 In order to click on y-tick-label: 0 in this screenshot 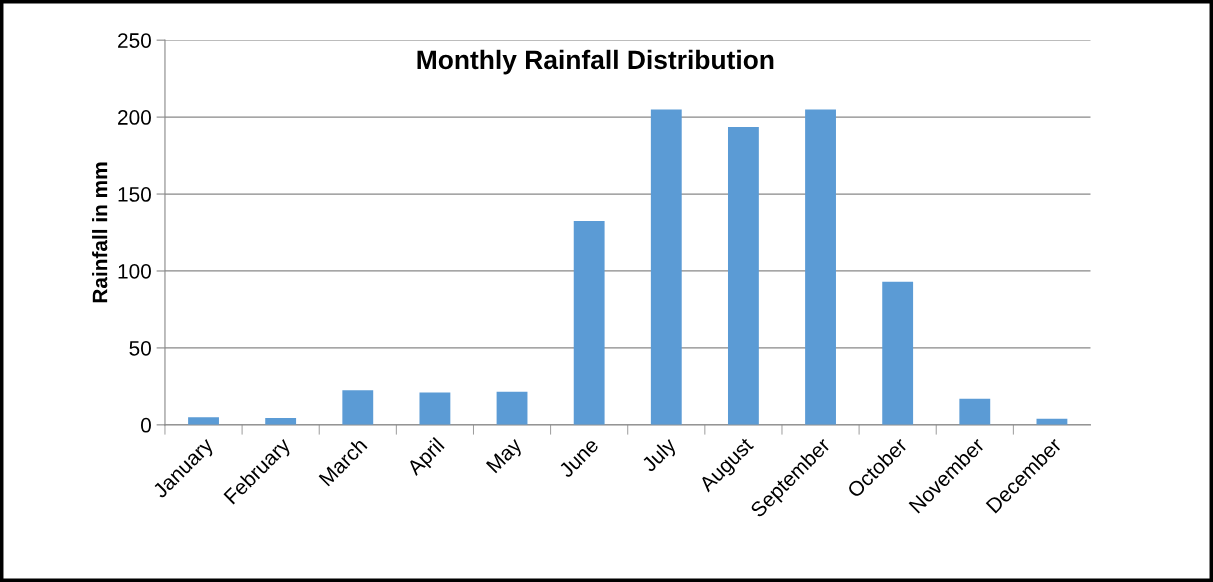, I will do `click(146, 425)`.